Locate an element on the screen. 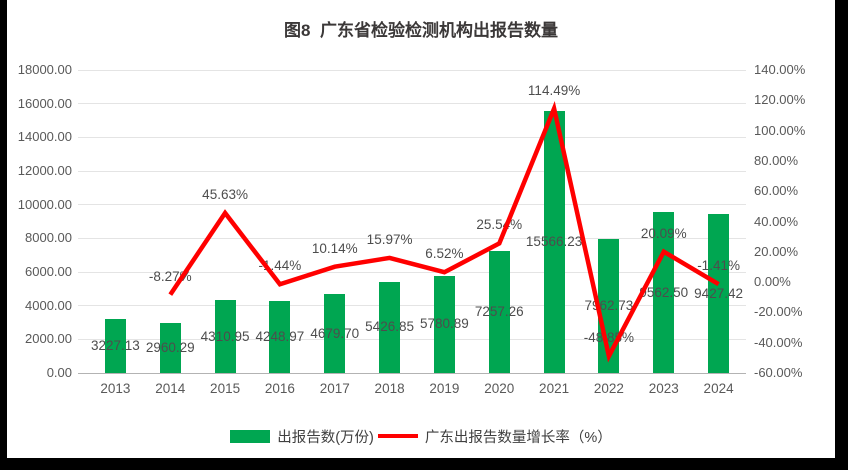 The image size is (848, 470). legend: 出报告数(万份) 广东出报告数量增长率（%） is located at coordinates (421, 436).